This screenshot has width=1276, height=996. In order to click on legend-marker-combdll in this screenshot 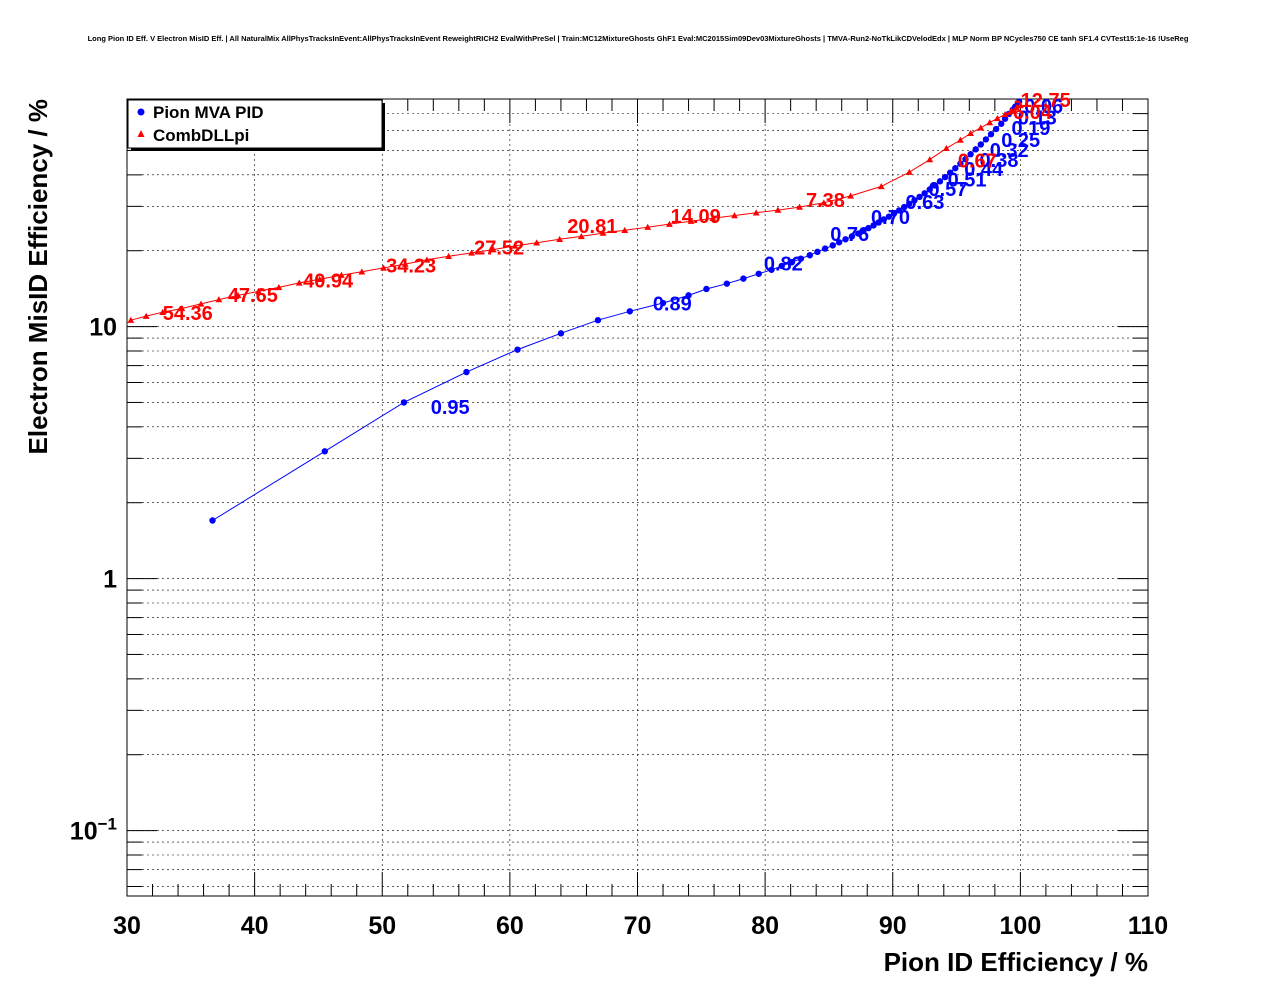, I will do `click(141, 133)`.